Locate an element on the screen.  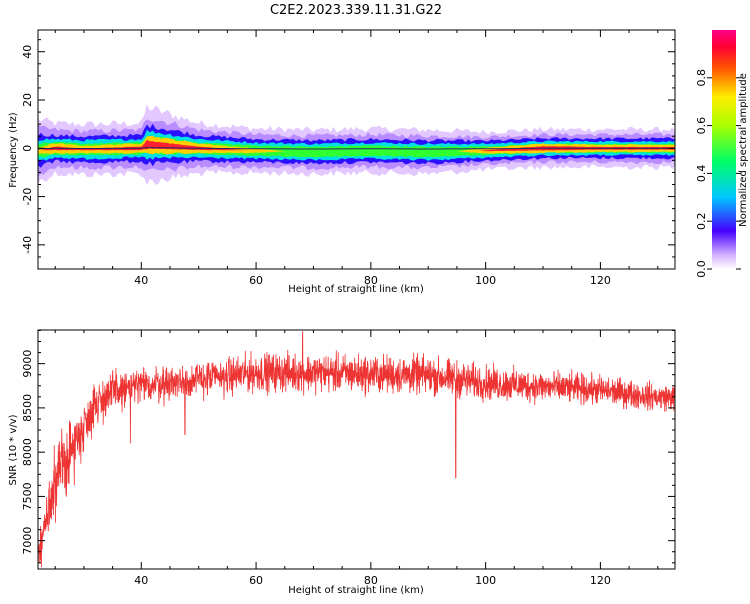
colorbar-tick-label: 0.0 is located at coordinates (701, 269).